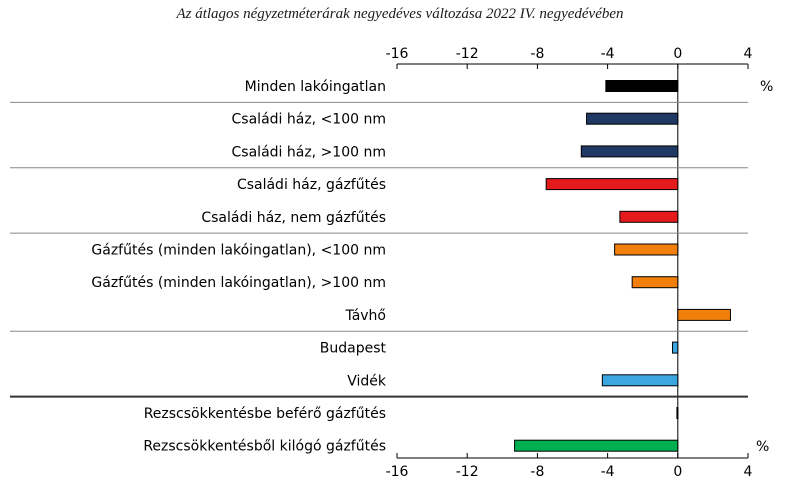  What do you see at coordinates (365, 316) in the screenshot?
I see `category-label: Távhő` at bounding box center [365, 316].